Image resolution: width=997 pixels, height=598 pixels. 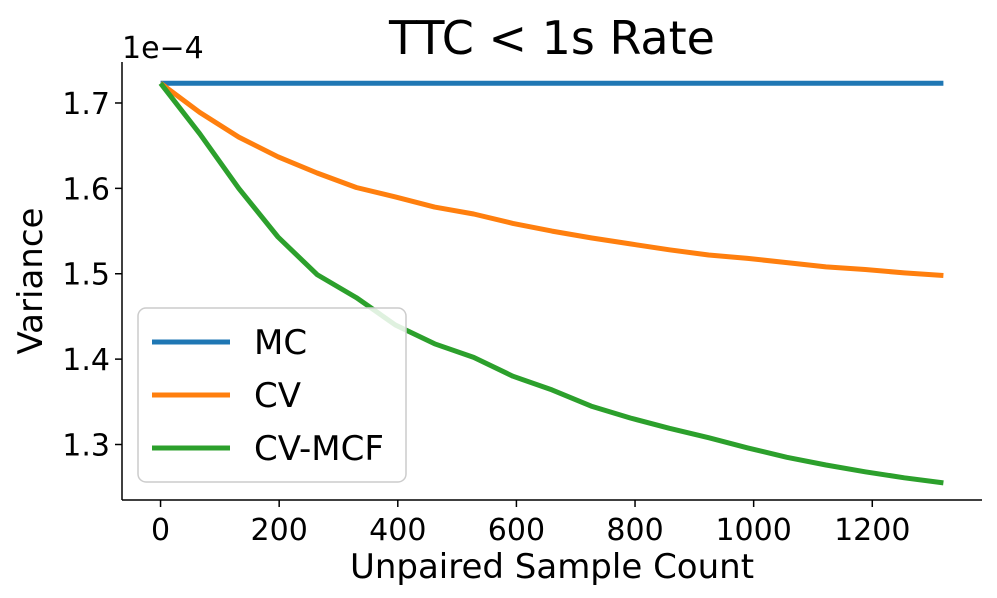 What do you see at coordinates (86, 275) in the screenshot?
I see `y-tick-label: 1.5` at bounding box center [86, 275].